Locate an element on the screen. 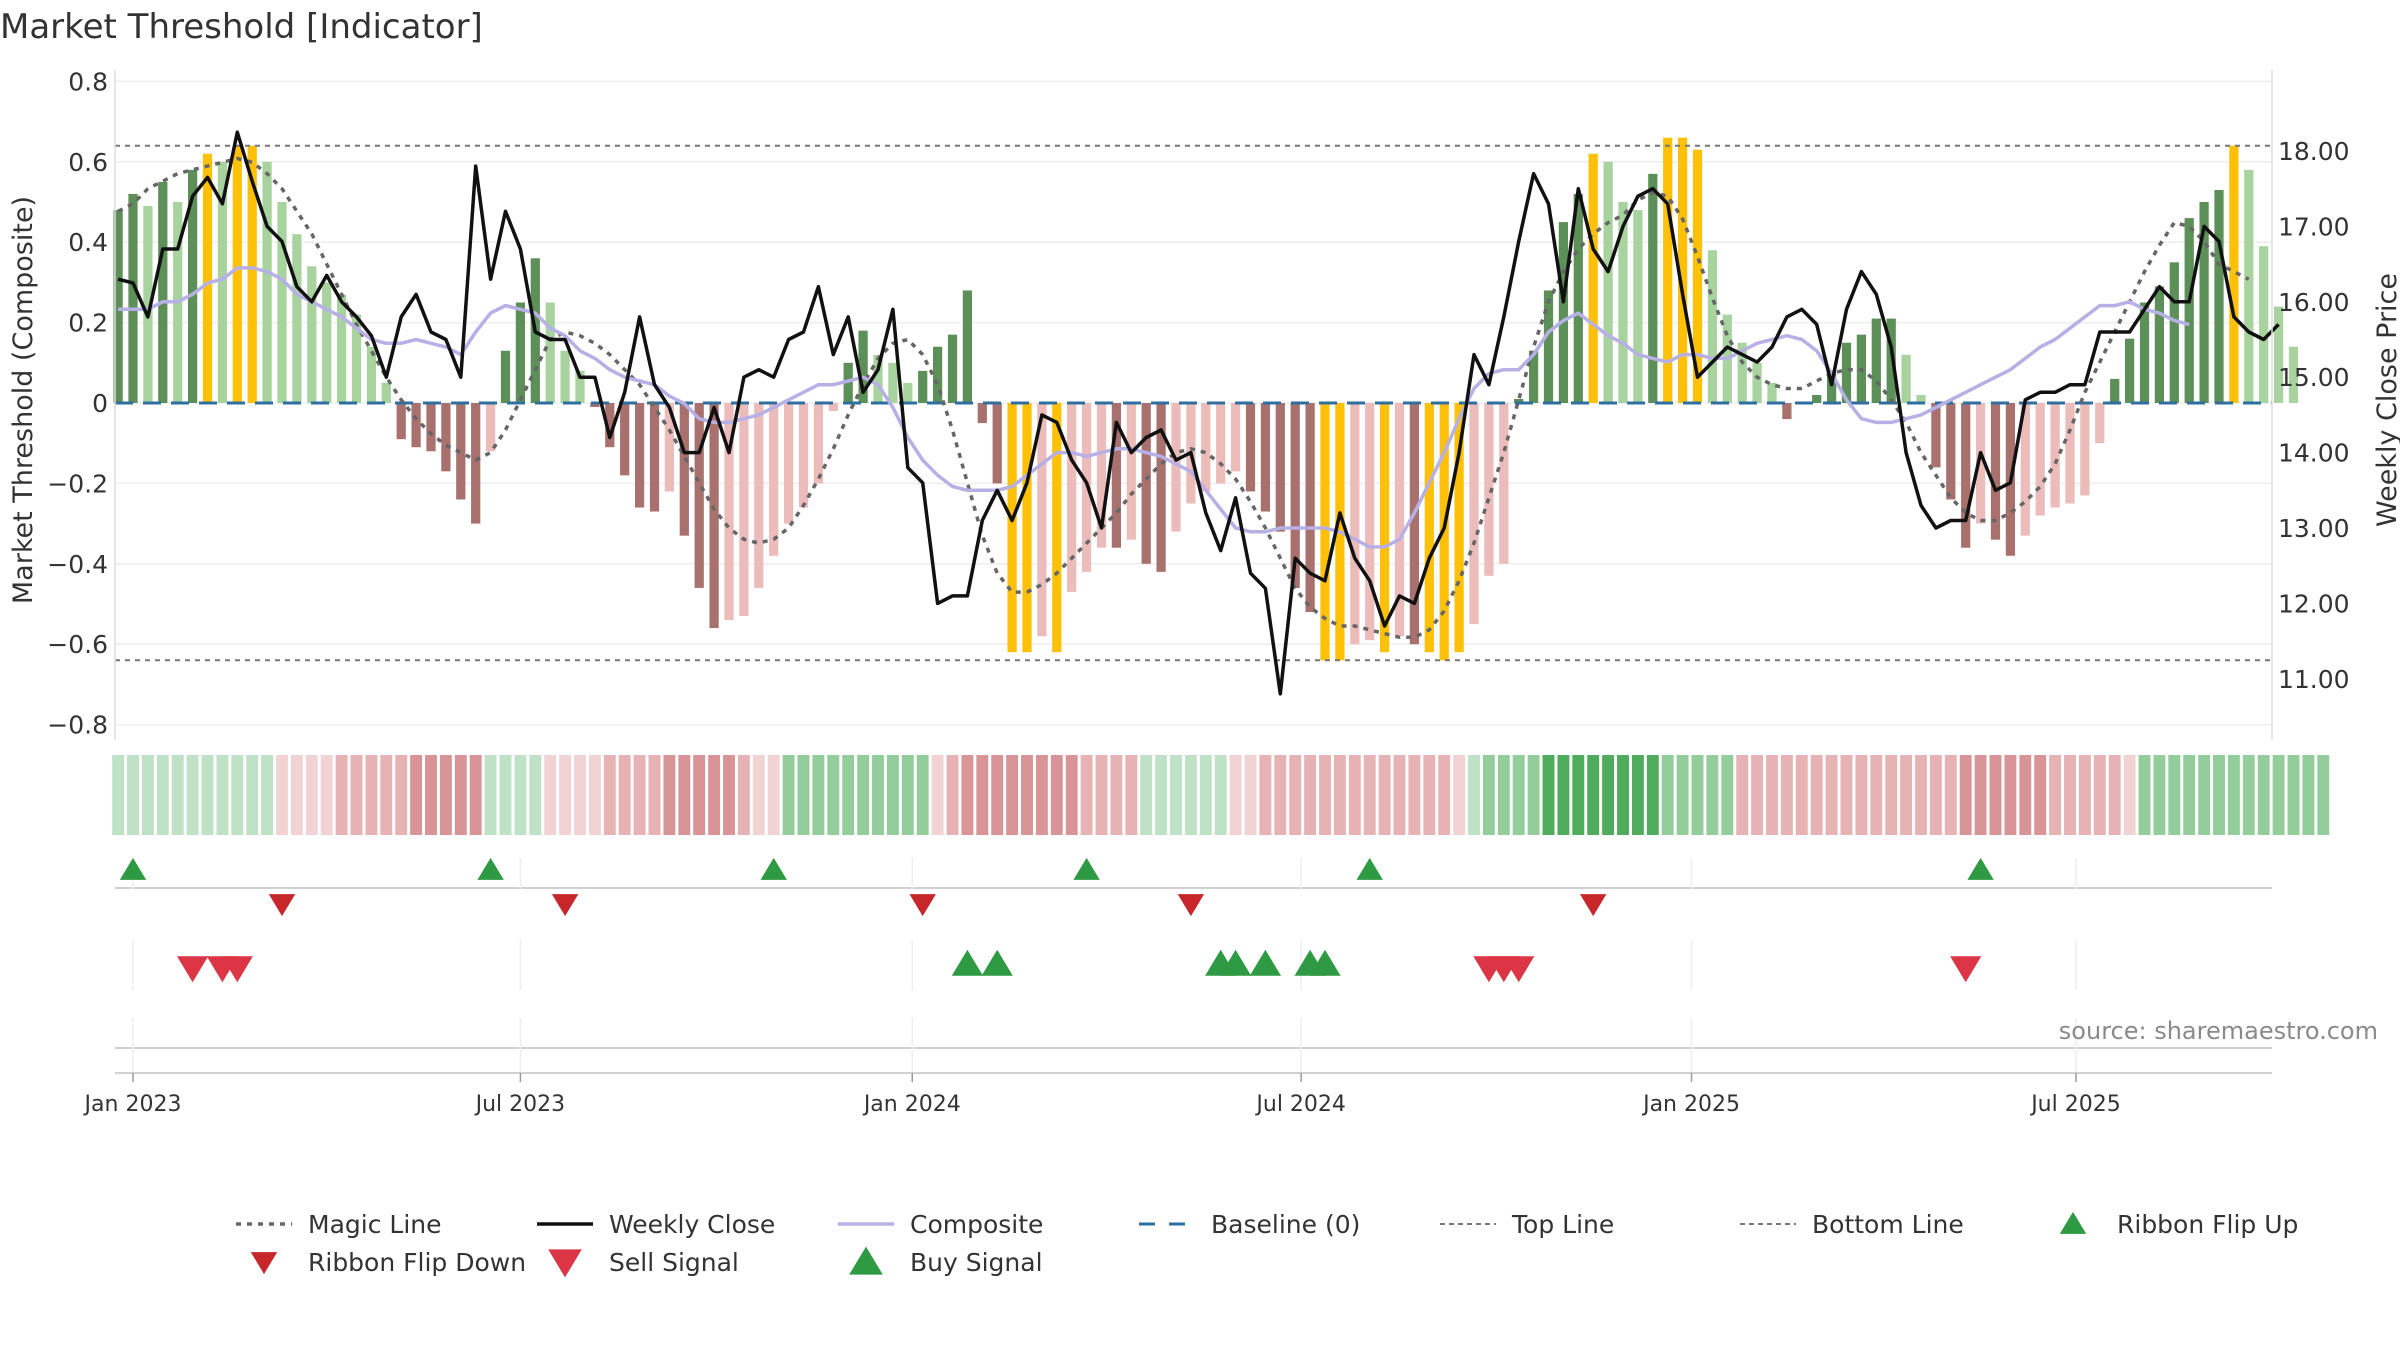  legend-item-magic: Magic Line is located at coordinates (339, 1224).